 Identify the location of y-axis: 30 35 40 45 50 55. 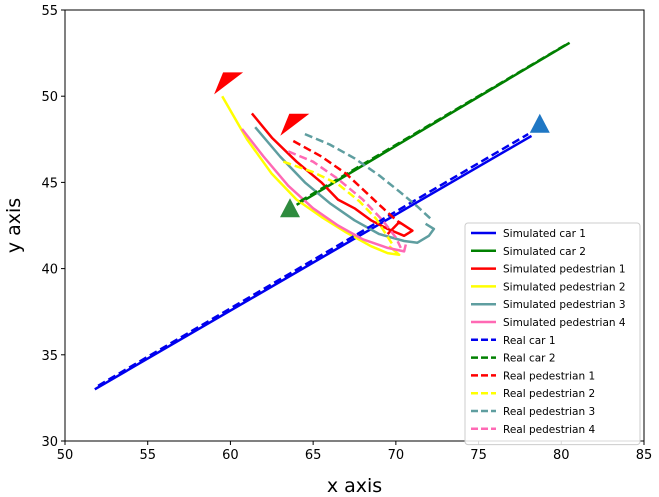
(53, 227).